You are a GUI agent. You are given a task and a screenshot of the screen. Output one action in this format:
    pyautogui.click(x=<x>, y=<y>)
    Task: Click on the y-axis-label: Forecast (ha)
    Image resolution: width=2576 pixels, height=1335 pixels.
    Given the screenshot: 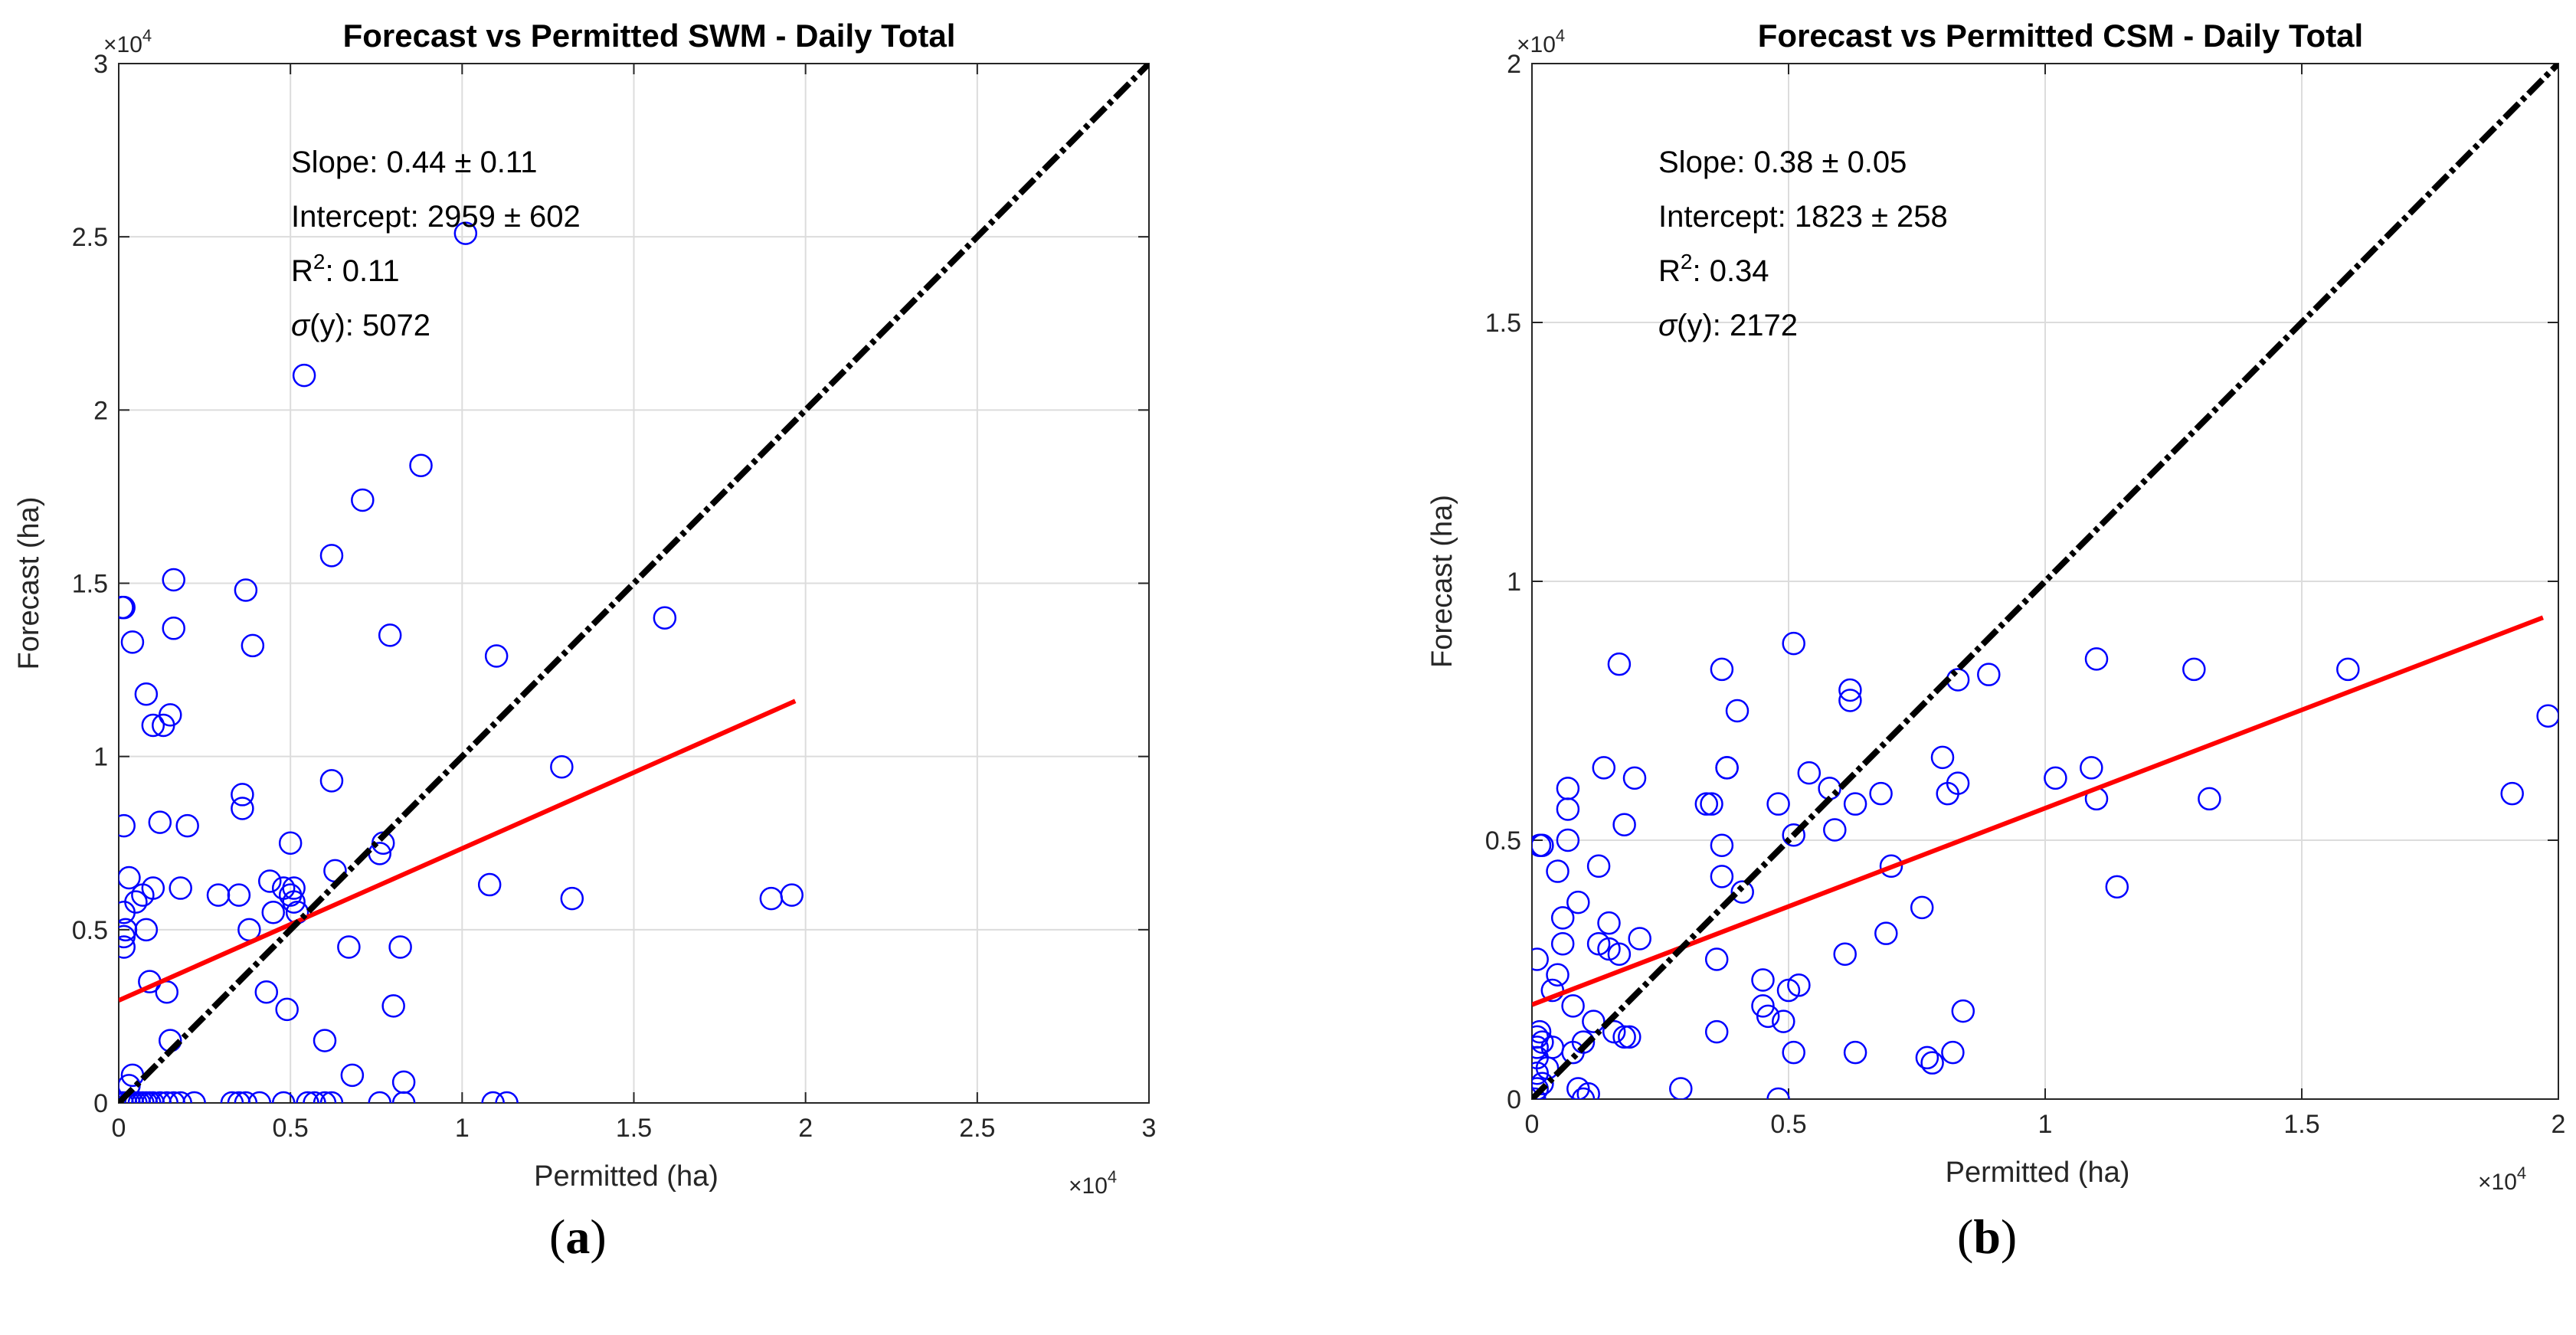 What is the action you would take?
    pyautogui.click(x=29, y=583)
    